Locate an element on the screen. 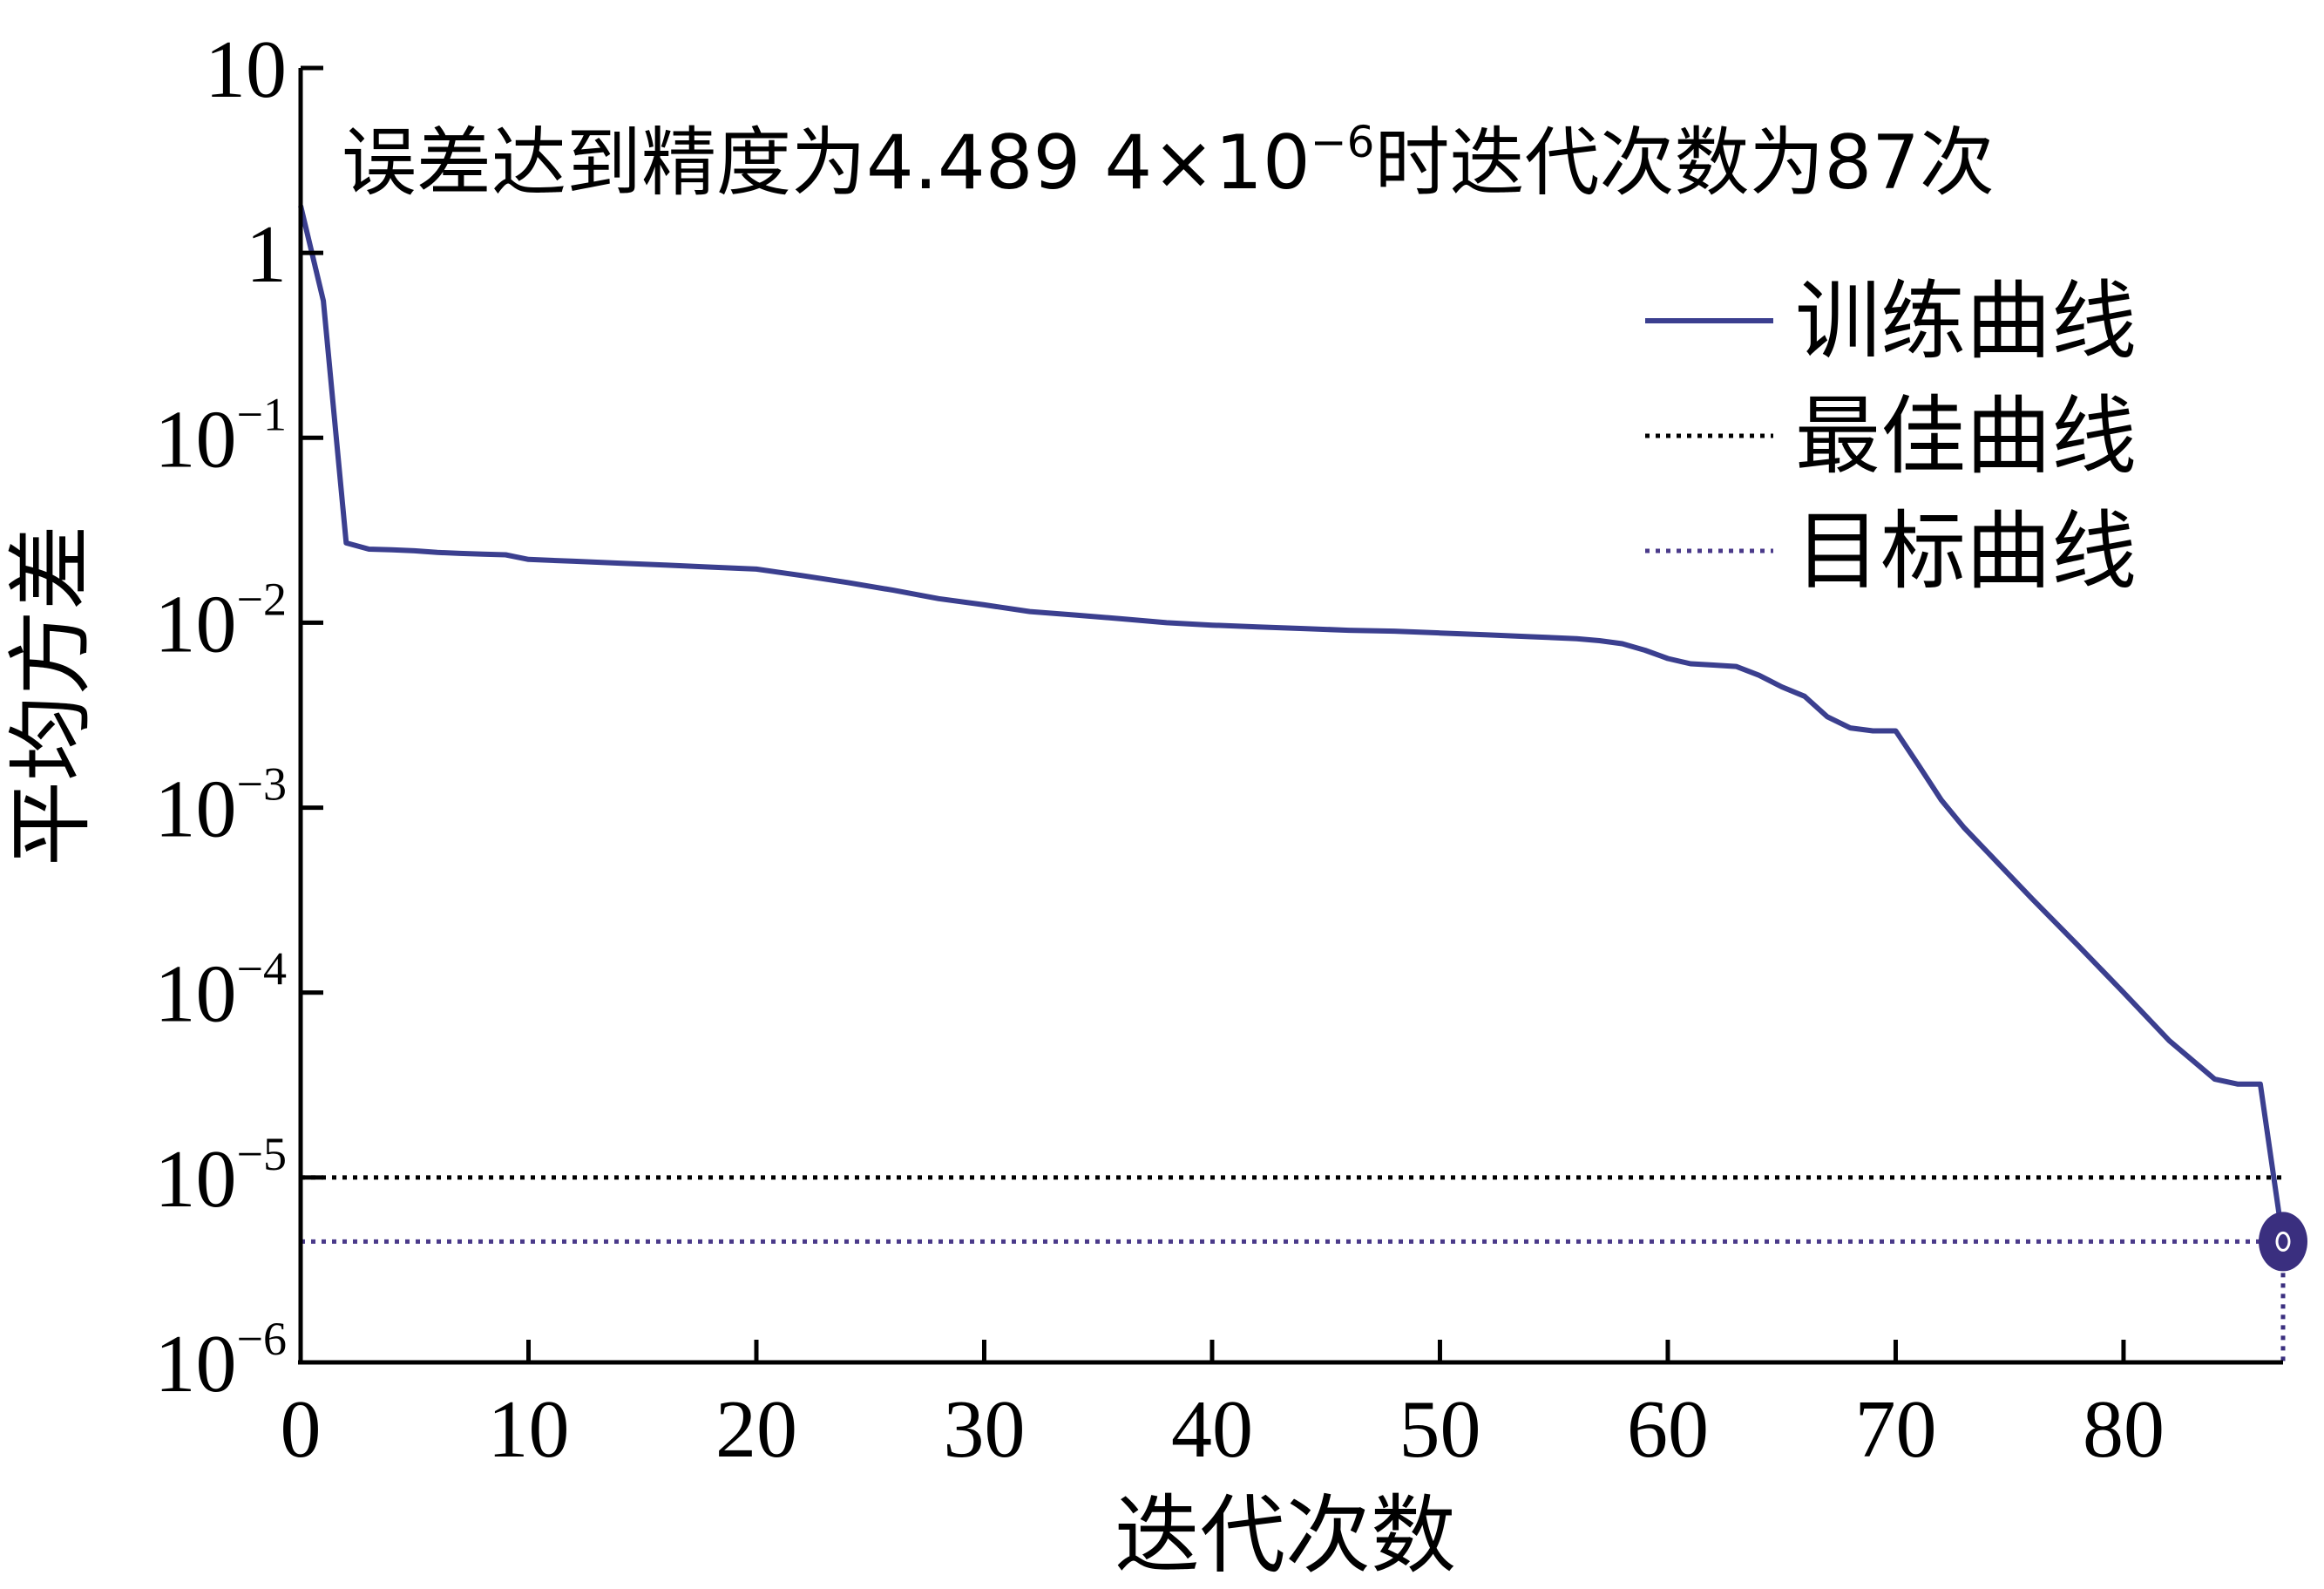  y-tick-label: 10⁻⁶ is located at coordinates (221, 1361).